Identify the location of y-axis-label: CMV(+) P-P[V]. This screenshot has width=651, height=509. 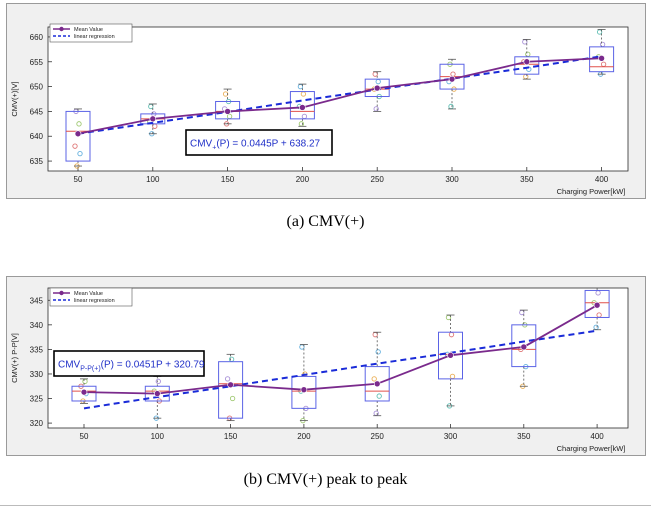
(14, 358).